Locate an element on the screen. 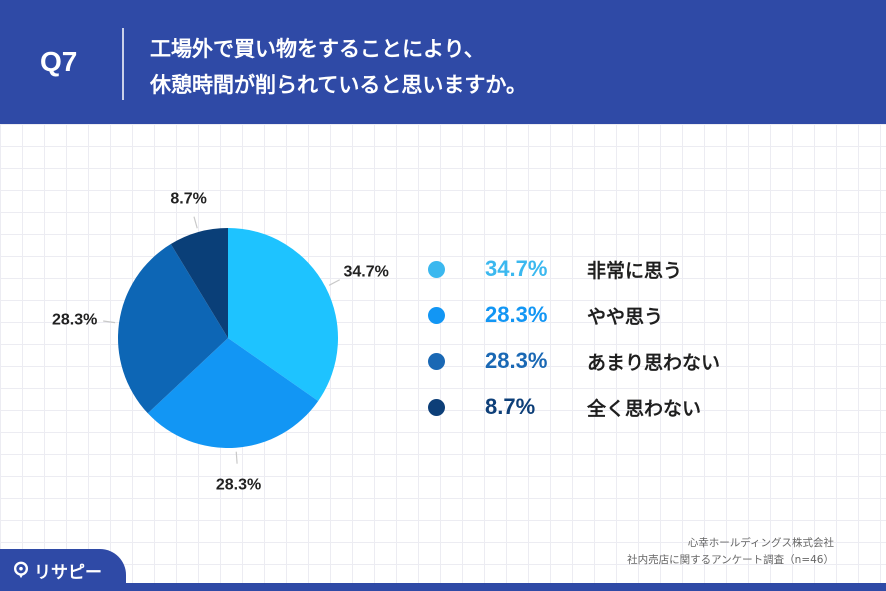 The height and width of the screenshot is (591, 886). legend-item-3: 28.3% あまり思わない is located at coordinates (574, 361).